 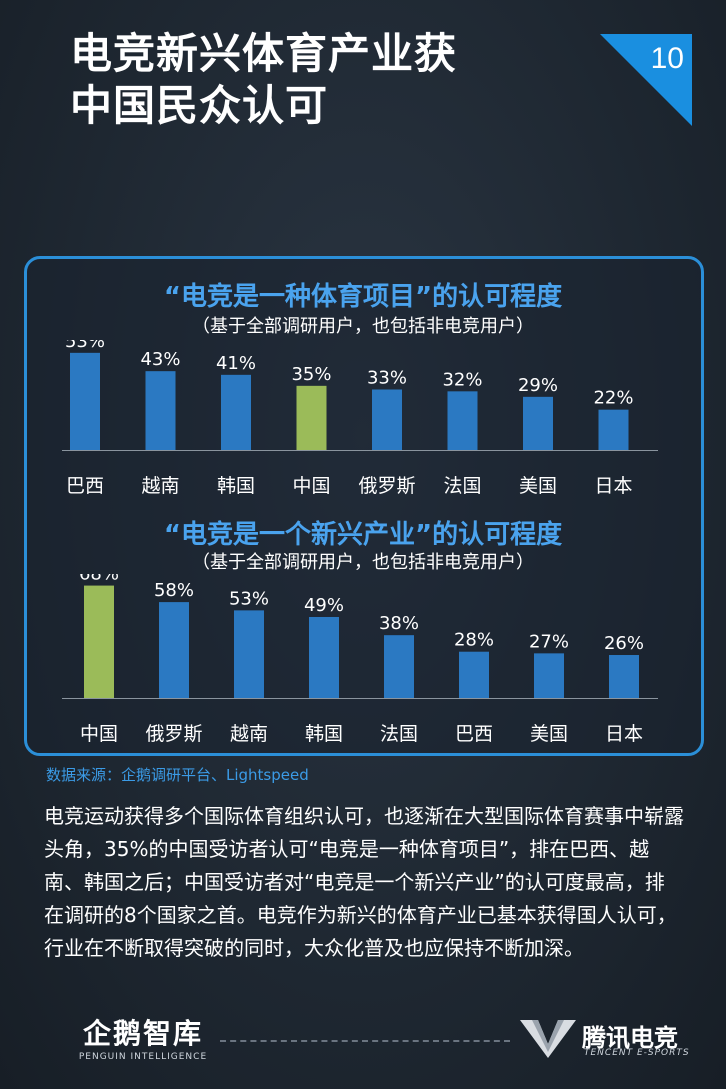 I want to click on tencent-esports-emblem-icon, so click(x=548, y=1039).